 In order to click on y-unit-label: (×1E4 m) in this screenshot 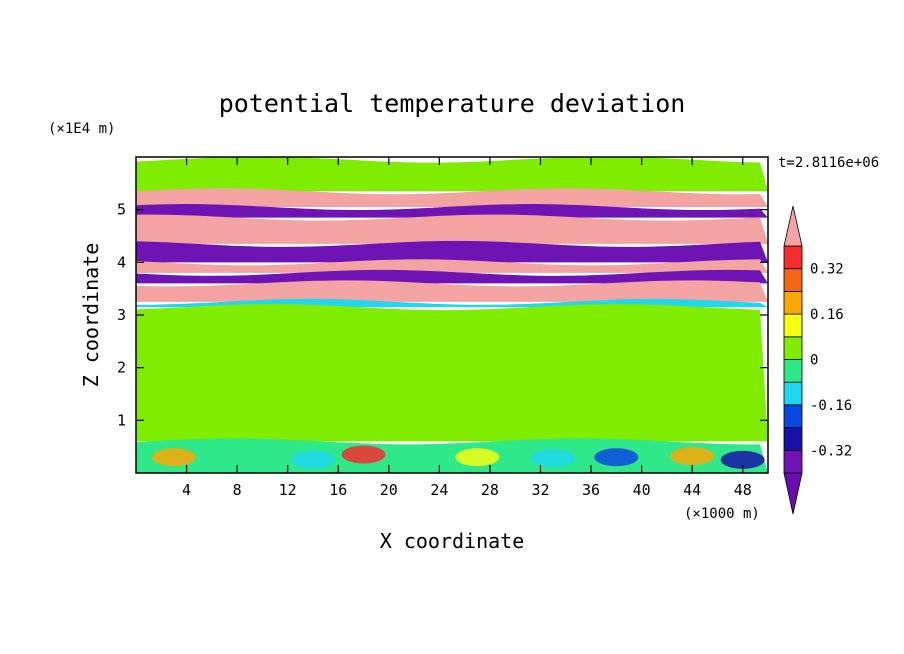, I will do `click(81, 129)`.